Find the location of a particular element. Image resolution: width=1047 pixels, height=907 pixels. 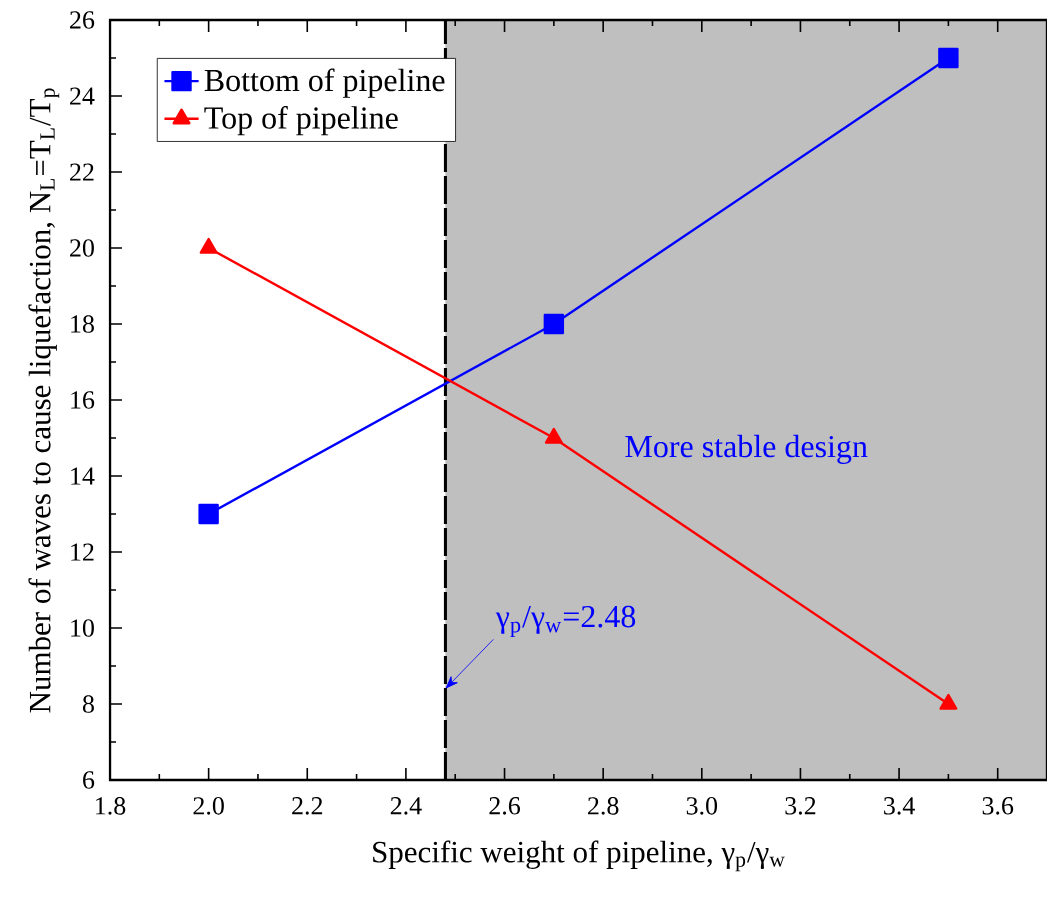

x-tick-label: 2.8 is located at coordinates (603, 806).